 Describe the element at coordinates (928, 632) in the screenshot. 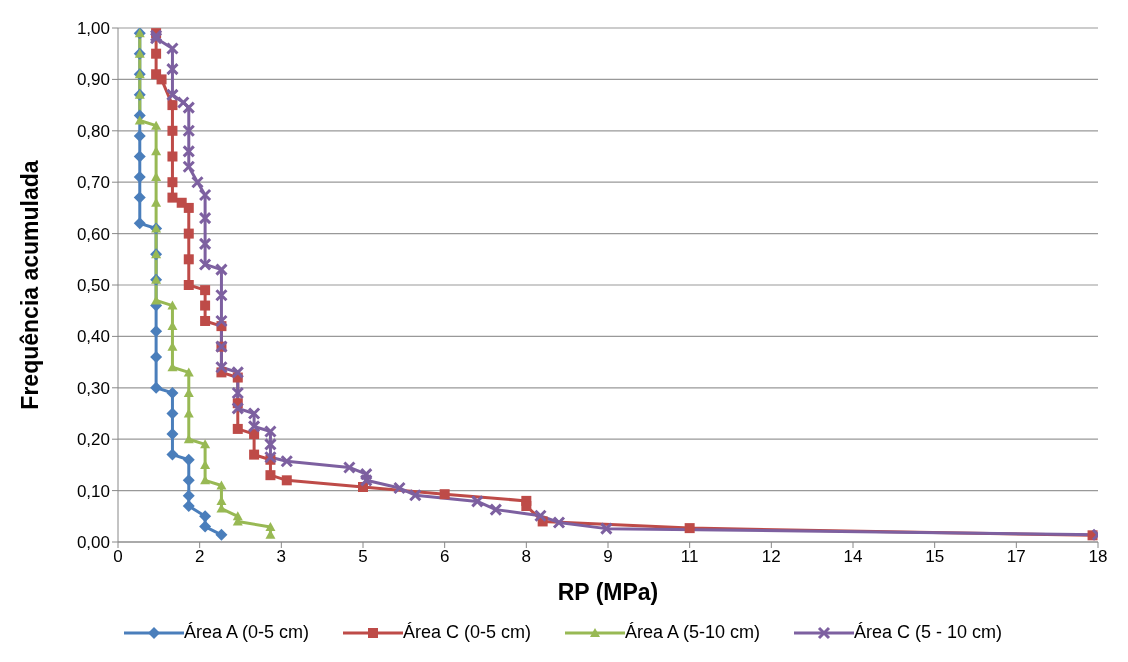

I see `legend-label: Área C (5 - 10 cm)` at that location.